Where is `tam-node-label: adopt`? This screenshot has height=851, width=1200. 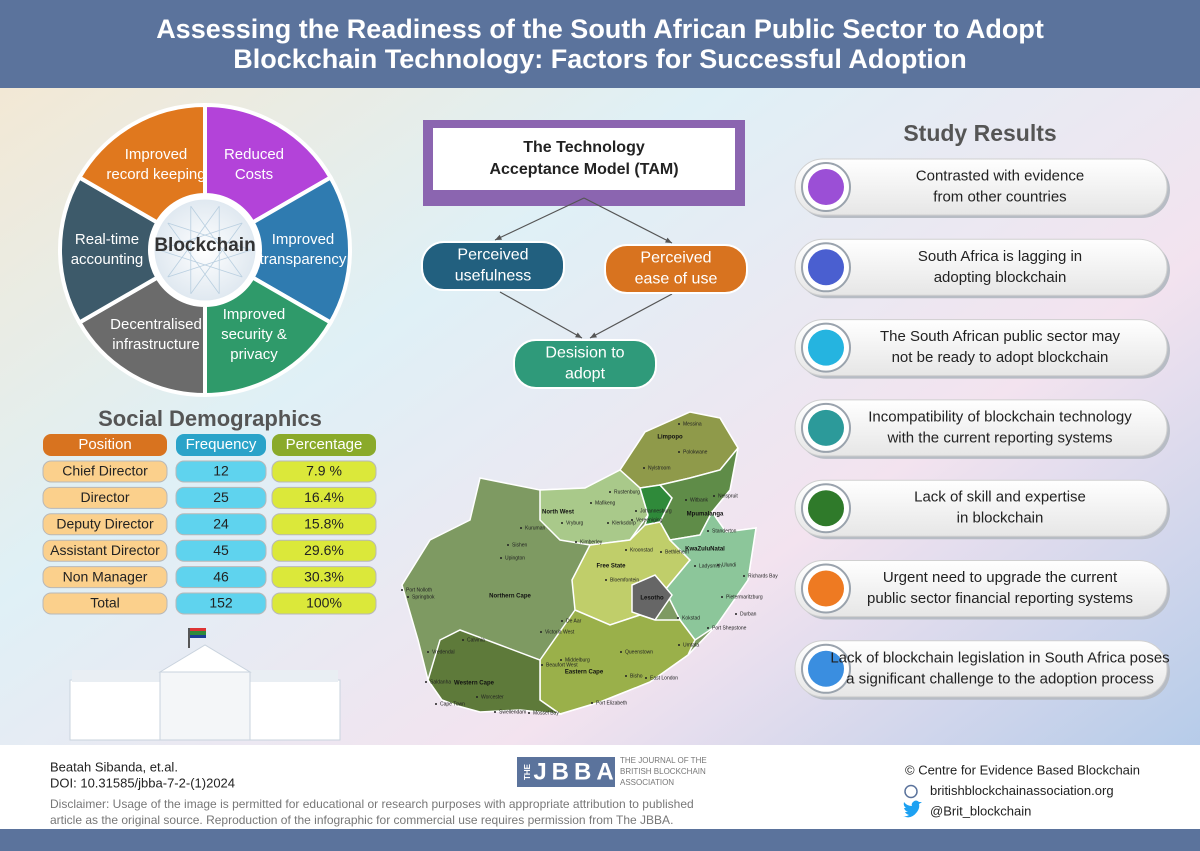
tam-node-label: adopt is located at coordinates (585, 374).